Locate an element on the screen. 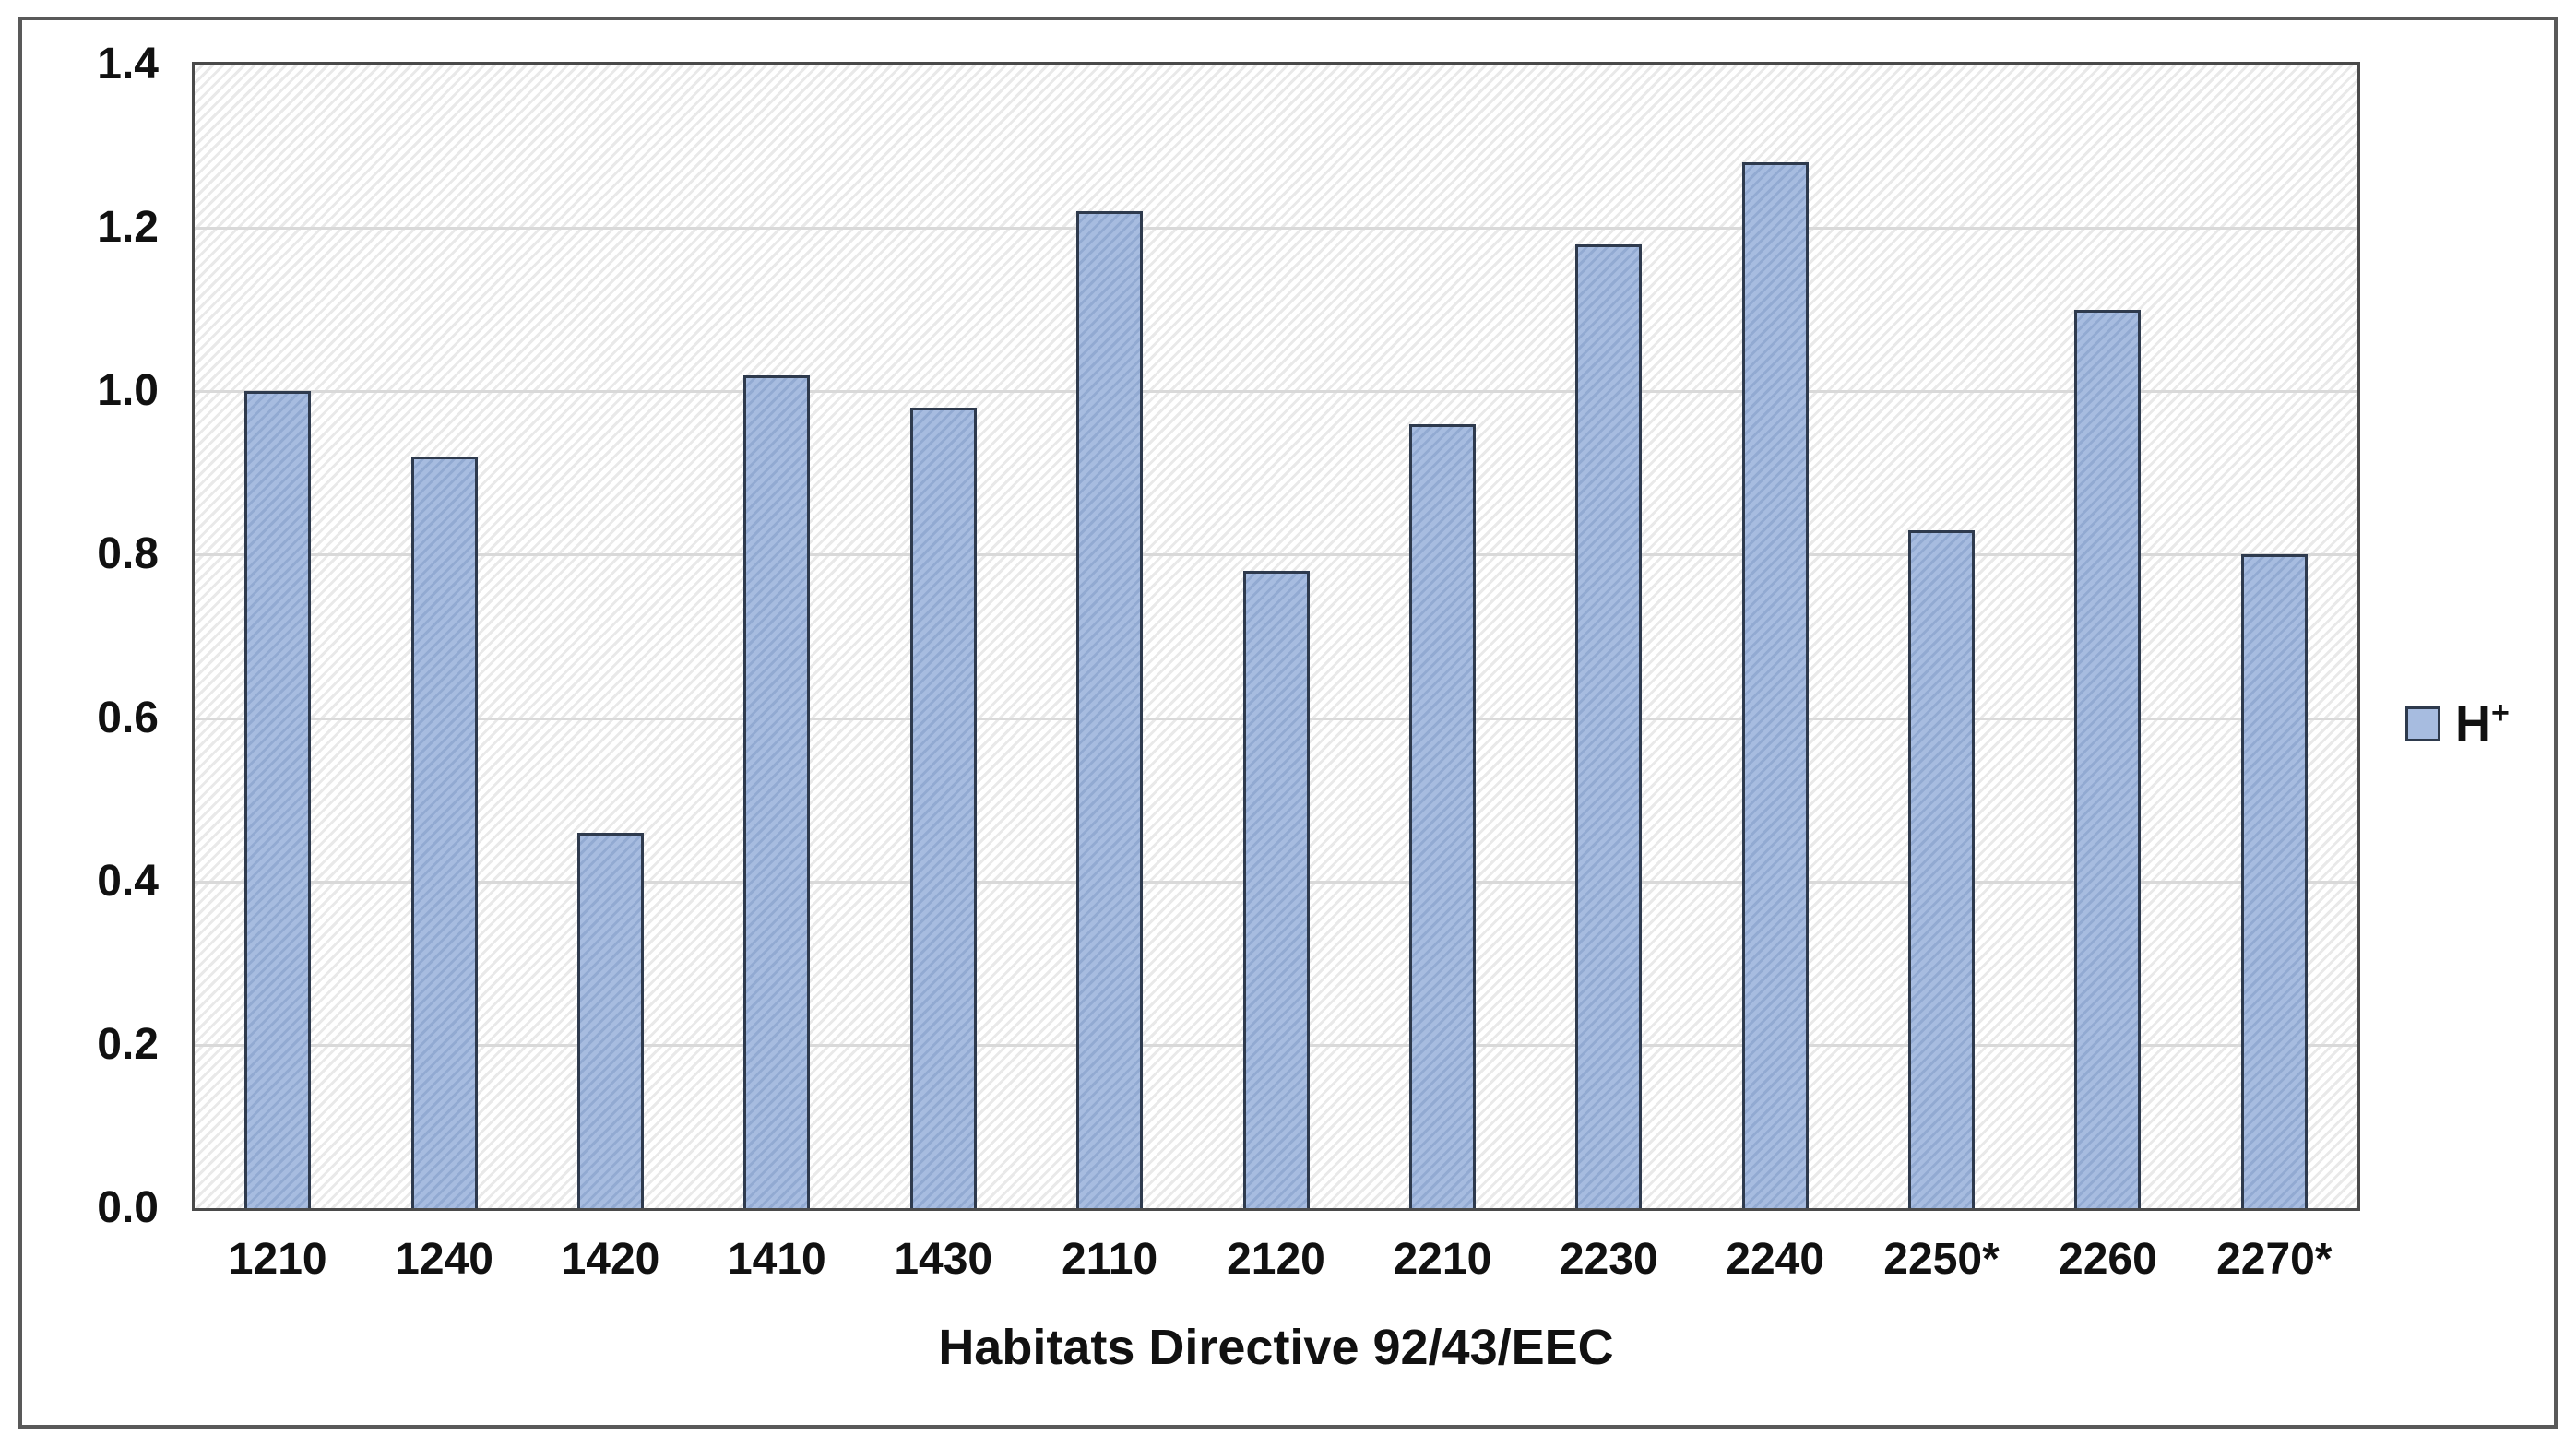 The image size is (2576, 1447). x-tick-label: 2230 is located at coordinates (1608, 1259).